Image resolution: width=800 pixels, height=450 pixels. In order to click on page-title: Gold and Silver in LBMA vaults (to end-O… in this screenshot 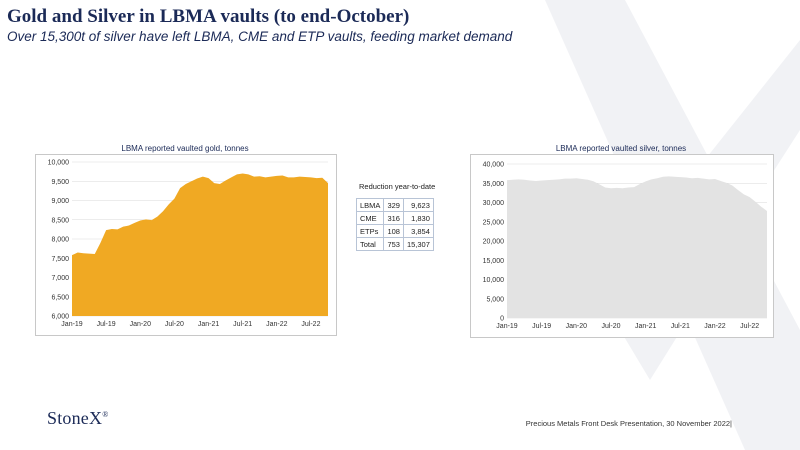, I will do `click(208, 16)`.